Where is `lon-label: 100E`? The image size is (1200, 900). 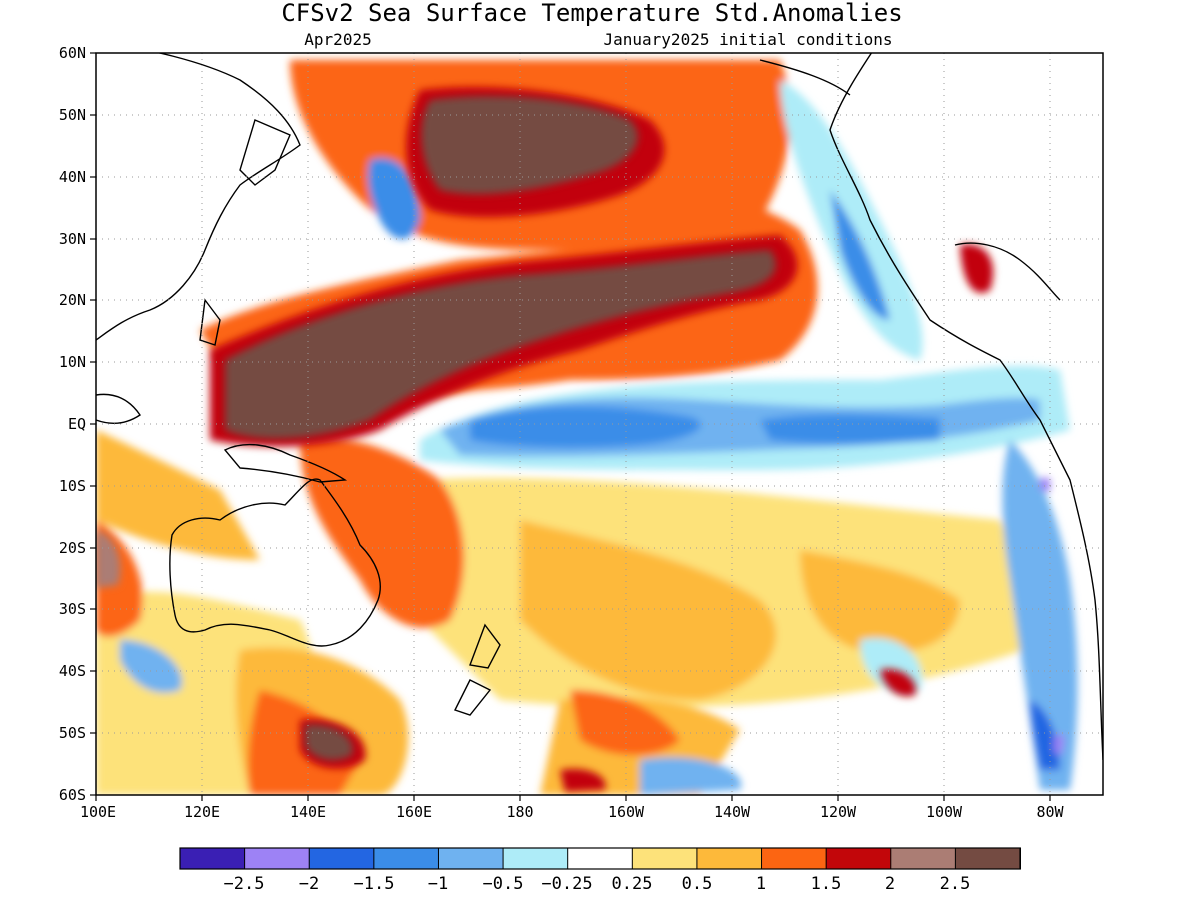 lon-label: 100E is located at coordinates (98, 812).